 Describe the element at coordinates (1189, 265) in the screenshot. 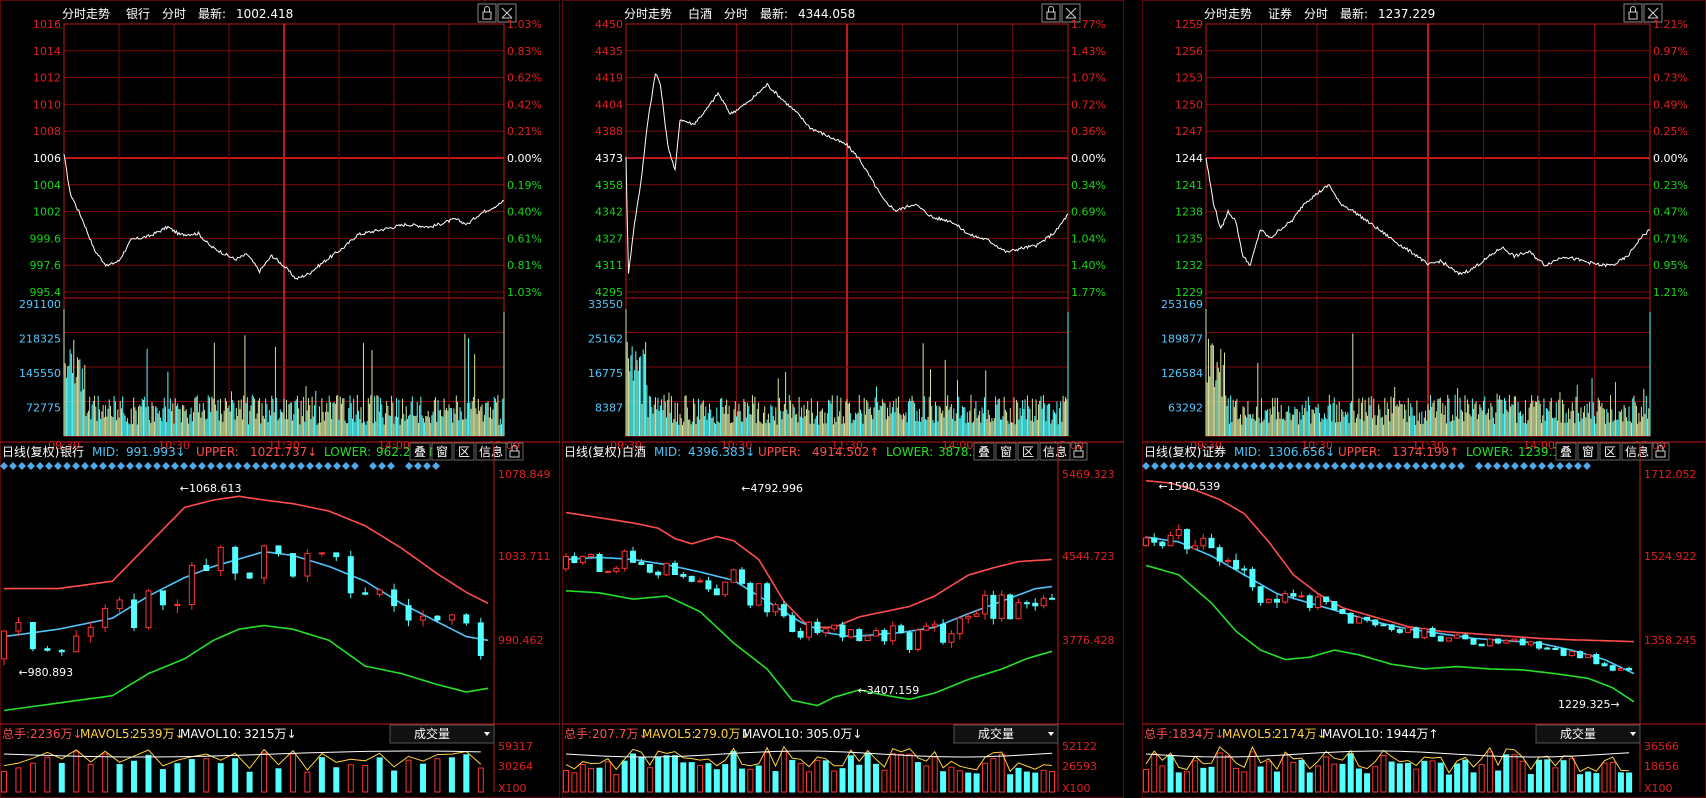

I see `price-tick: 1232` at that location.